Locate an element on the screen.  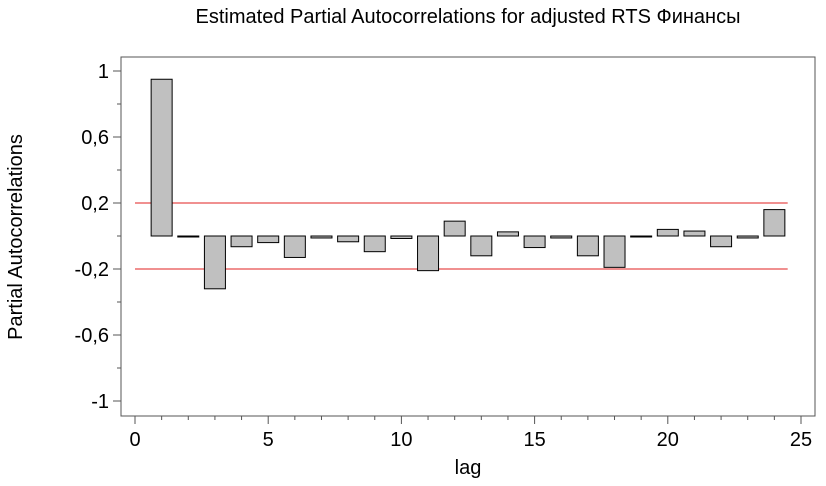
x-tick-label: 10 is located at coordinates (401, 440).